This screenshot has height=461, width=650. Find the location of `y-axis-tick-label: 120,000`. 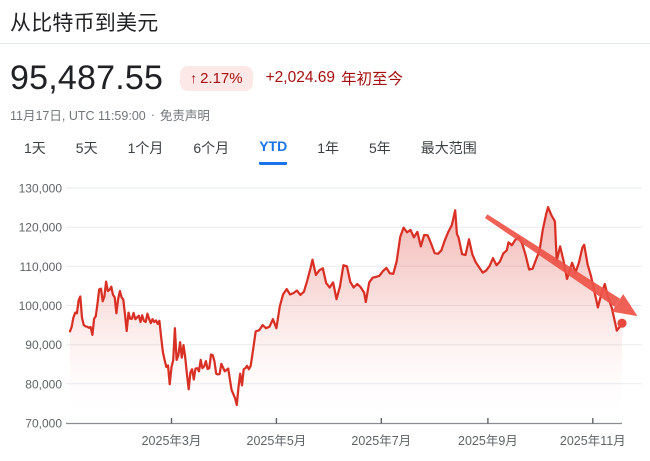

y-axis-tick-label: 120,000 is located at coordinates (41, 228).